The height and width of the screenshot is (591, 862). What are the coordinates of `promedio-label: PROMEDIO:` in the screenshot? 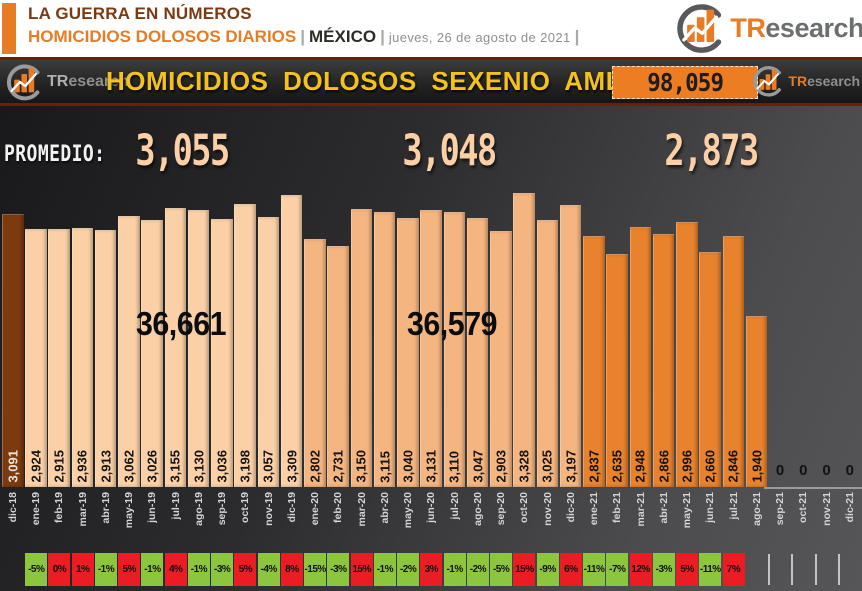 It's located at (55, 154).